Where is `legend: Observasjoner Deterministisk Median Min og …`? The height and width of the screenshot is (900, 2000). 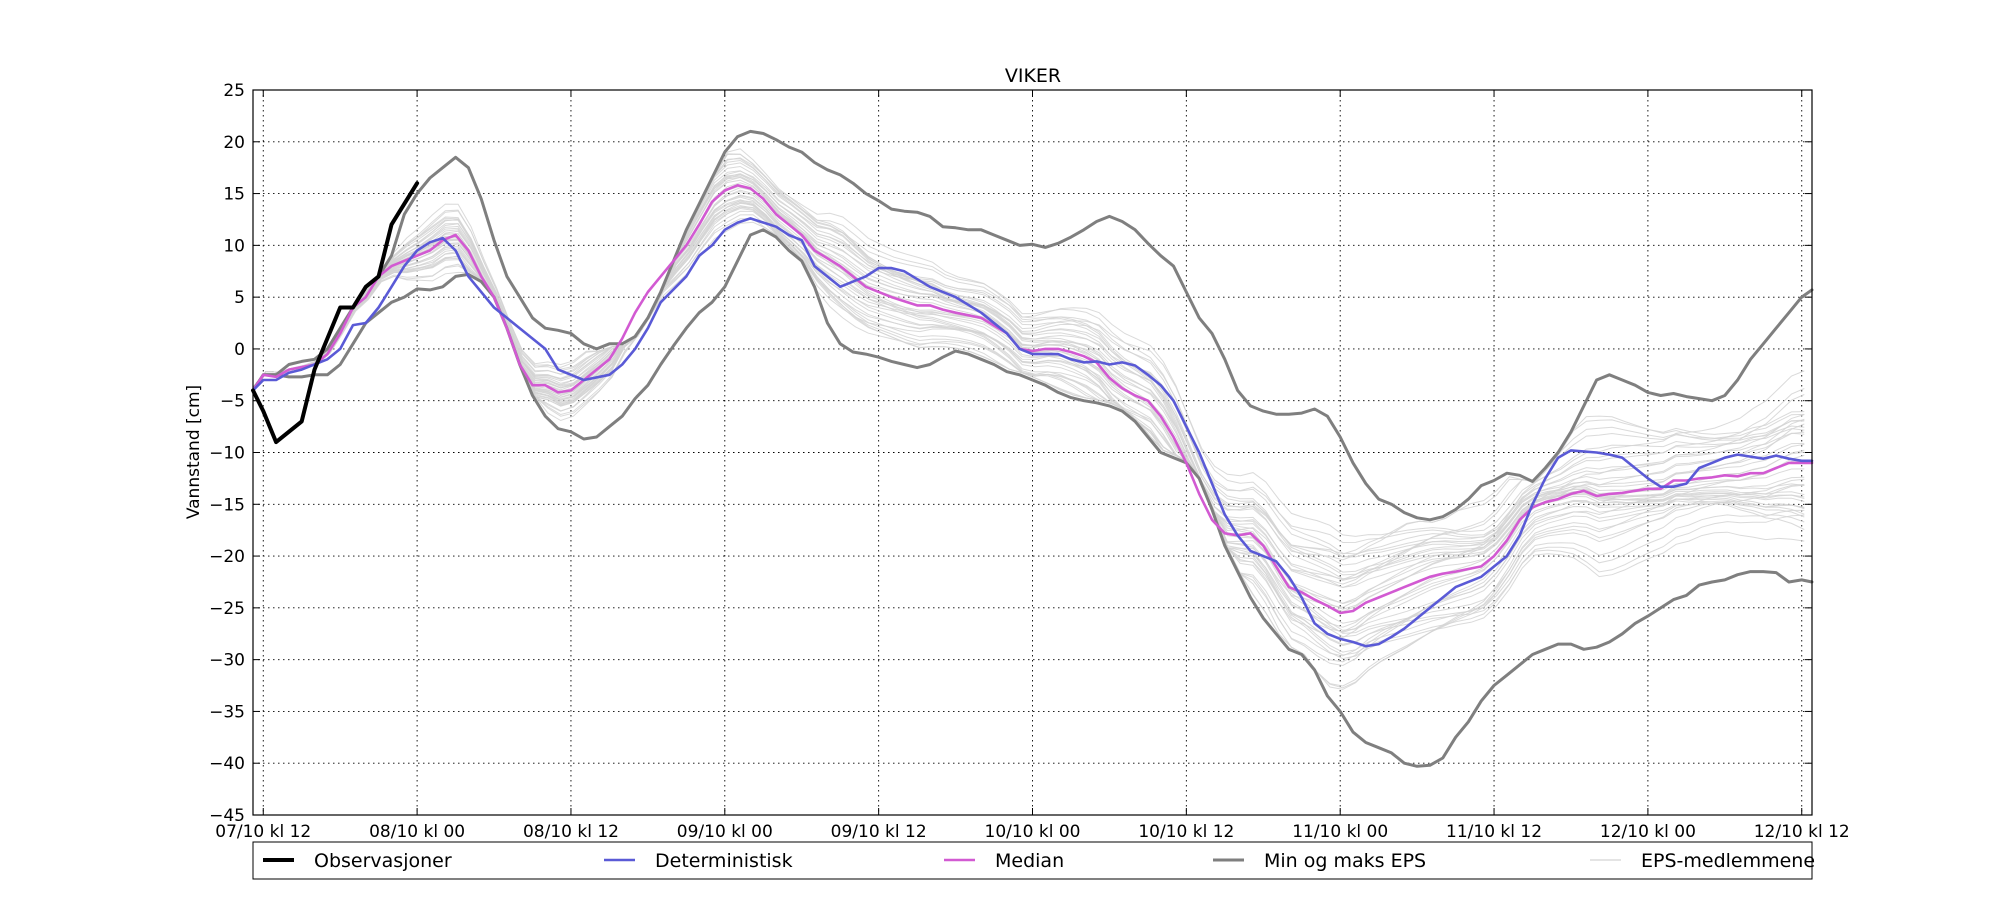 legend: Observasjoner Deterministisk Median Min og … is located at coordinates (1033, 860).